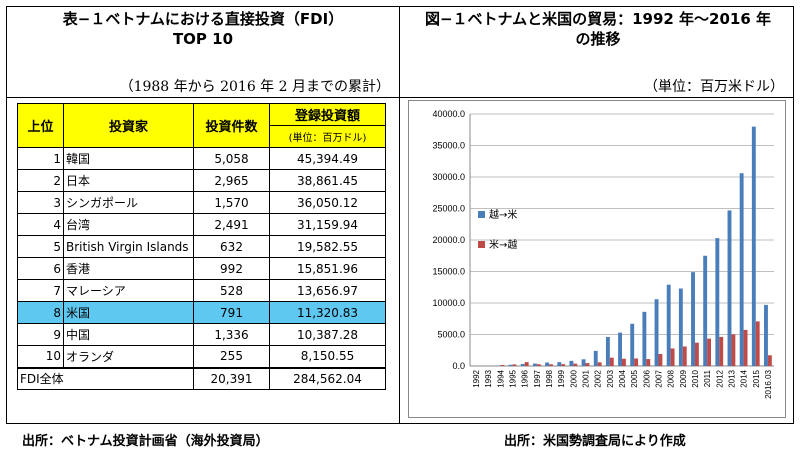 This screenshot has width=800, height=454. Describe the element at coordinates (476, 378) in the screenshot. I see `x-tick-label: 1992` at that location.